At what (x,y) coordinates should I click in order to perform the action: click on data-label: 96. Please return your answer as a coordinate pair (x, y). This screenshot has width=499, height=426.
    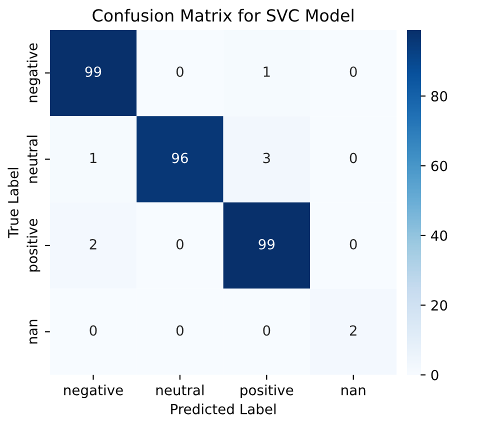
    Looking at the image, I should click on (180, 158).